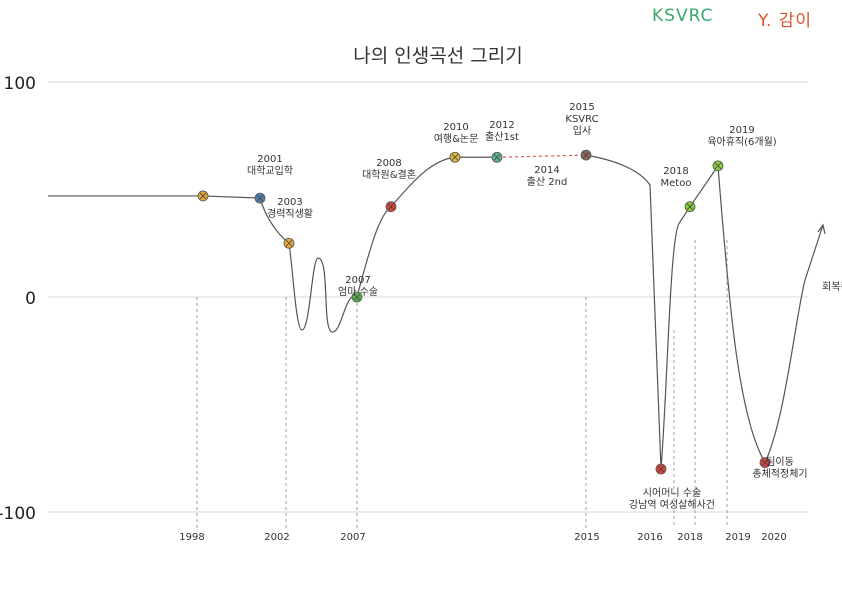  Describe the element at coordinates (456, 133) in the screenshot. I see `event-label: 2010 여행&논문` at that location.